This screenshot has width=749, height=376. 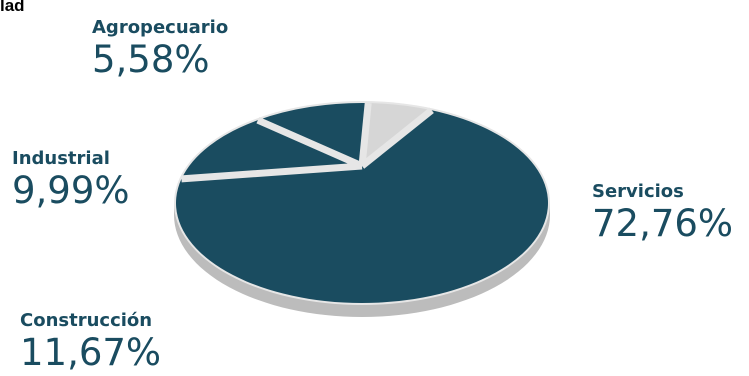 I want to click on slice-value-agropecuario: 5,58%, so click(x=151, y=59).